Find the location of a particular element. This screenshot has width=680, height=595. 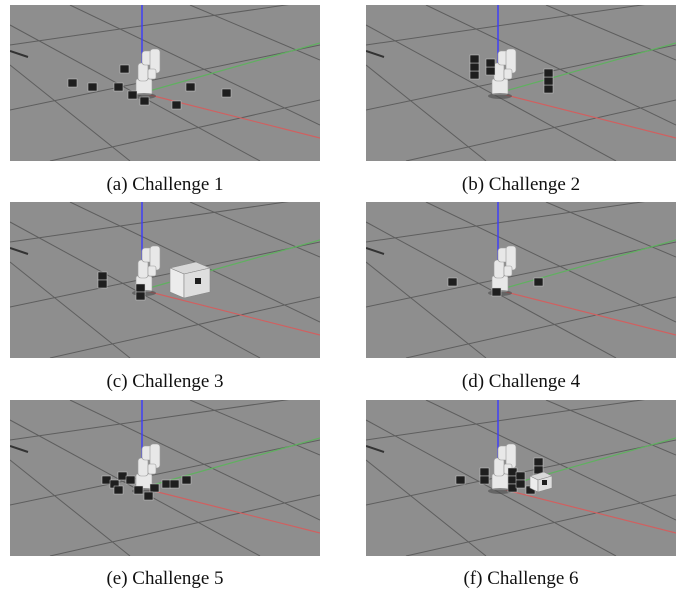

open-box is located at coordinates (190, 280).